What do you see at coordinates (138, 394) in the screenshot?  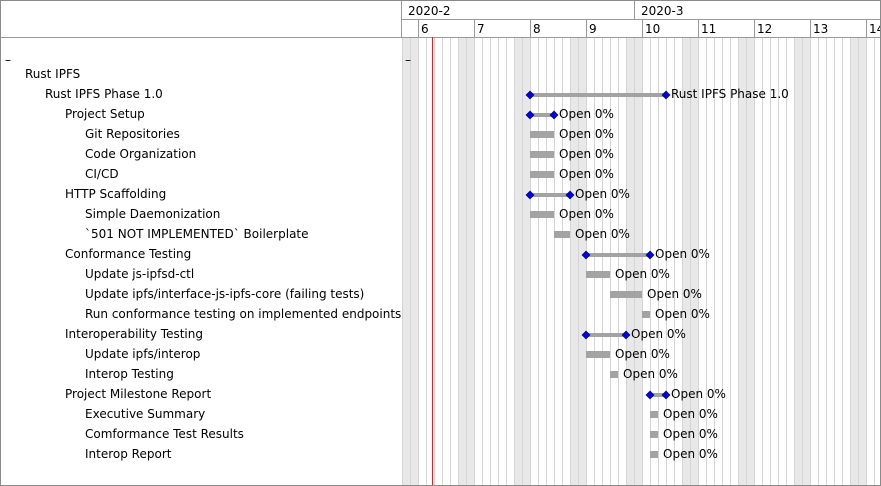 I see `task-name-label: Project Milestone Report` at bounding box center [138, 394].